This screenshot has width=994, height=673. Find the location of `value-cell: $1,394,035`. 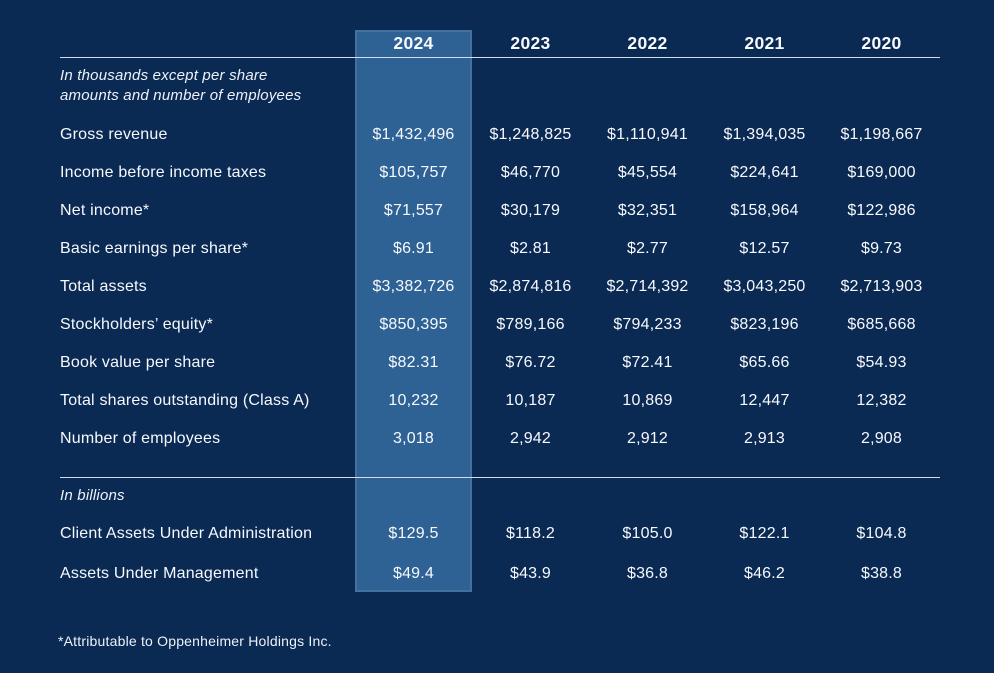

value-cell: $1,394,035 is located at coordinates (764, 134).